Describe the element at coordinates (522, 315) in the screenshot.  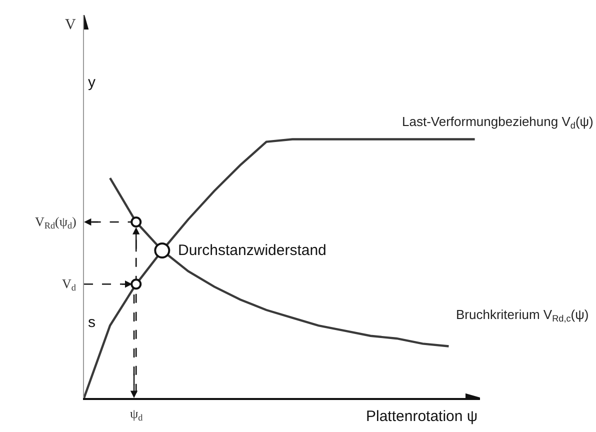
I see `series-label: Bruchkriterium V$_{Rd,c}$(ψ)` at that location.